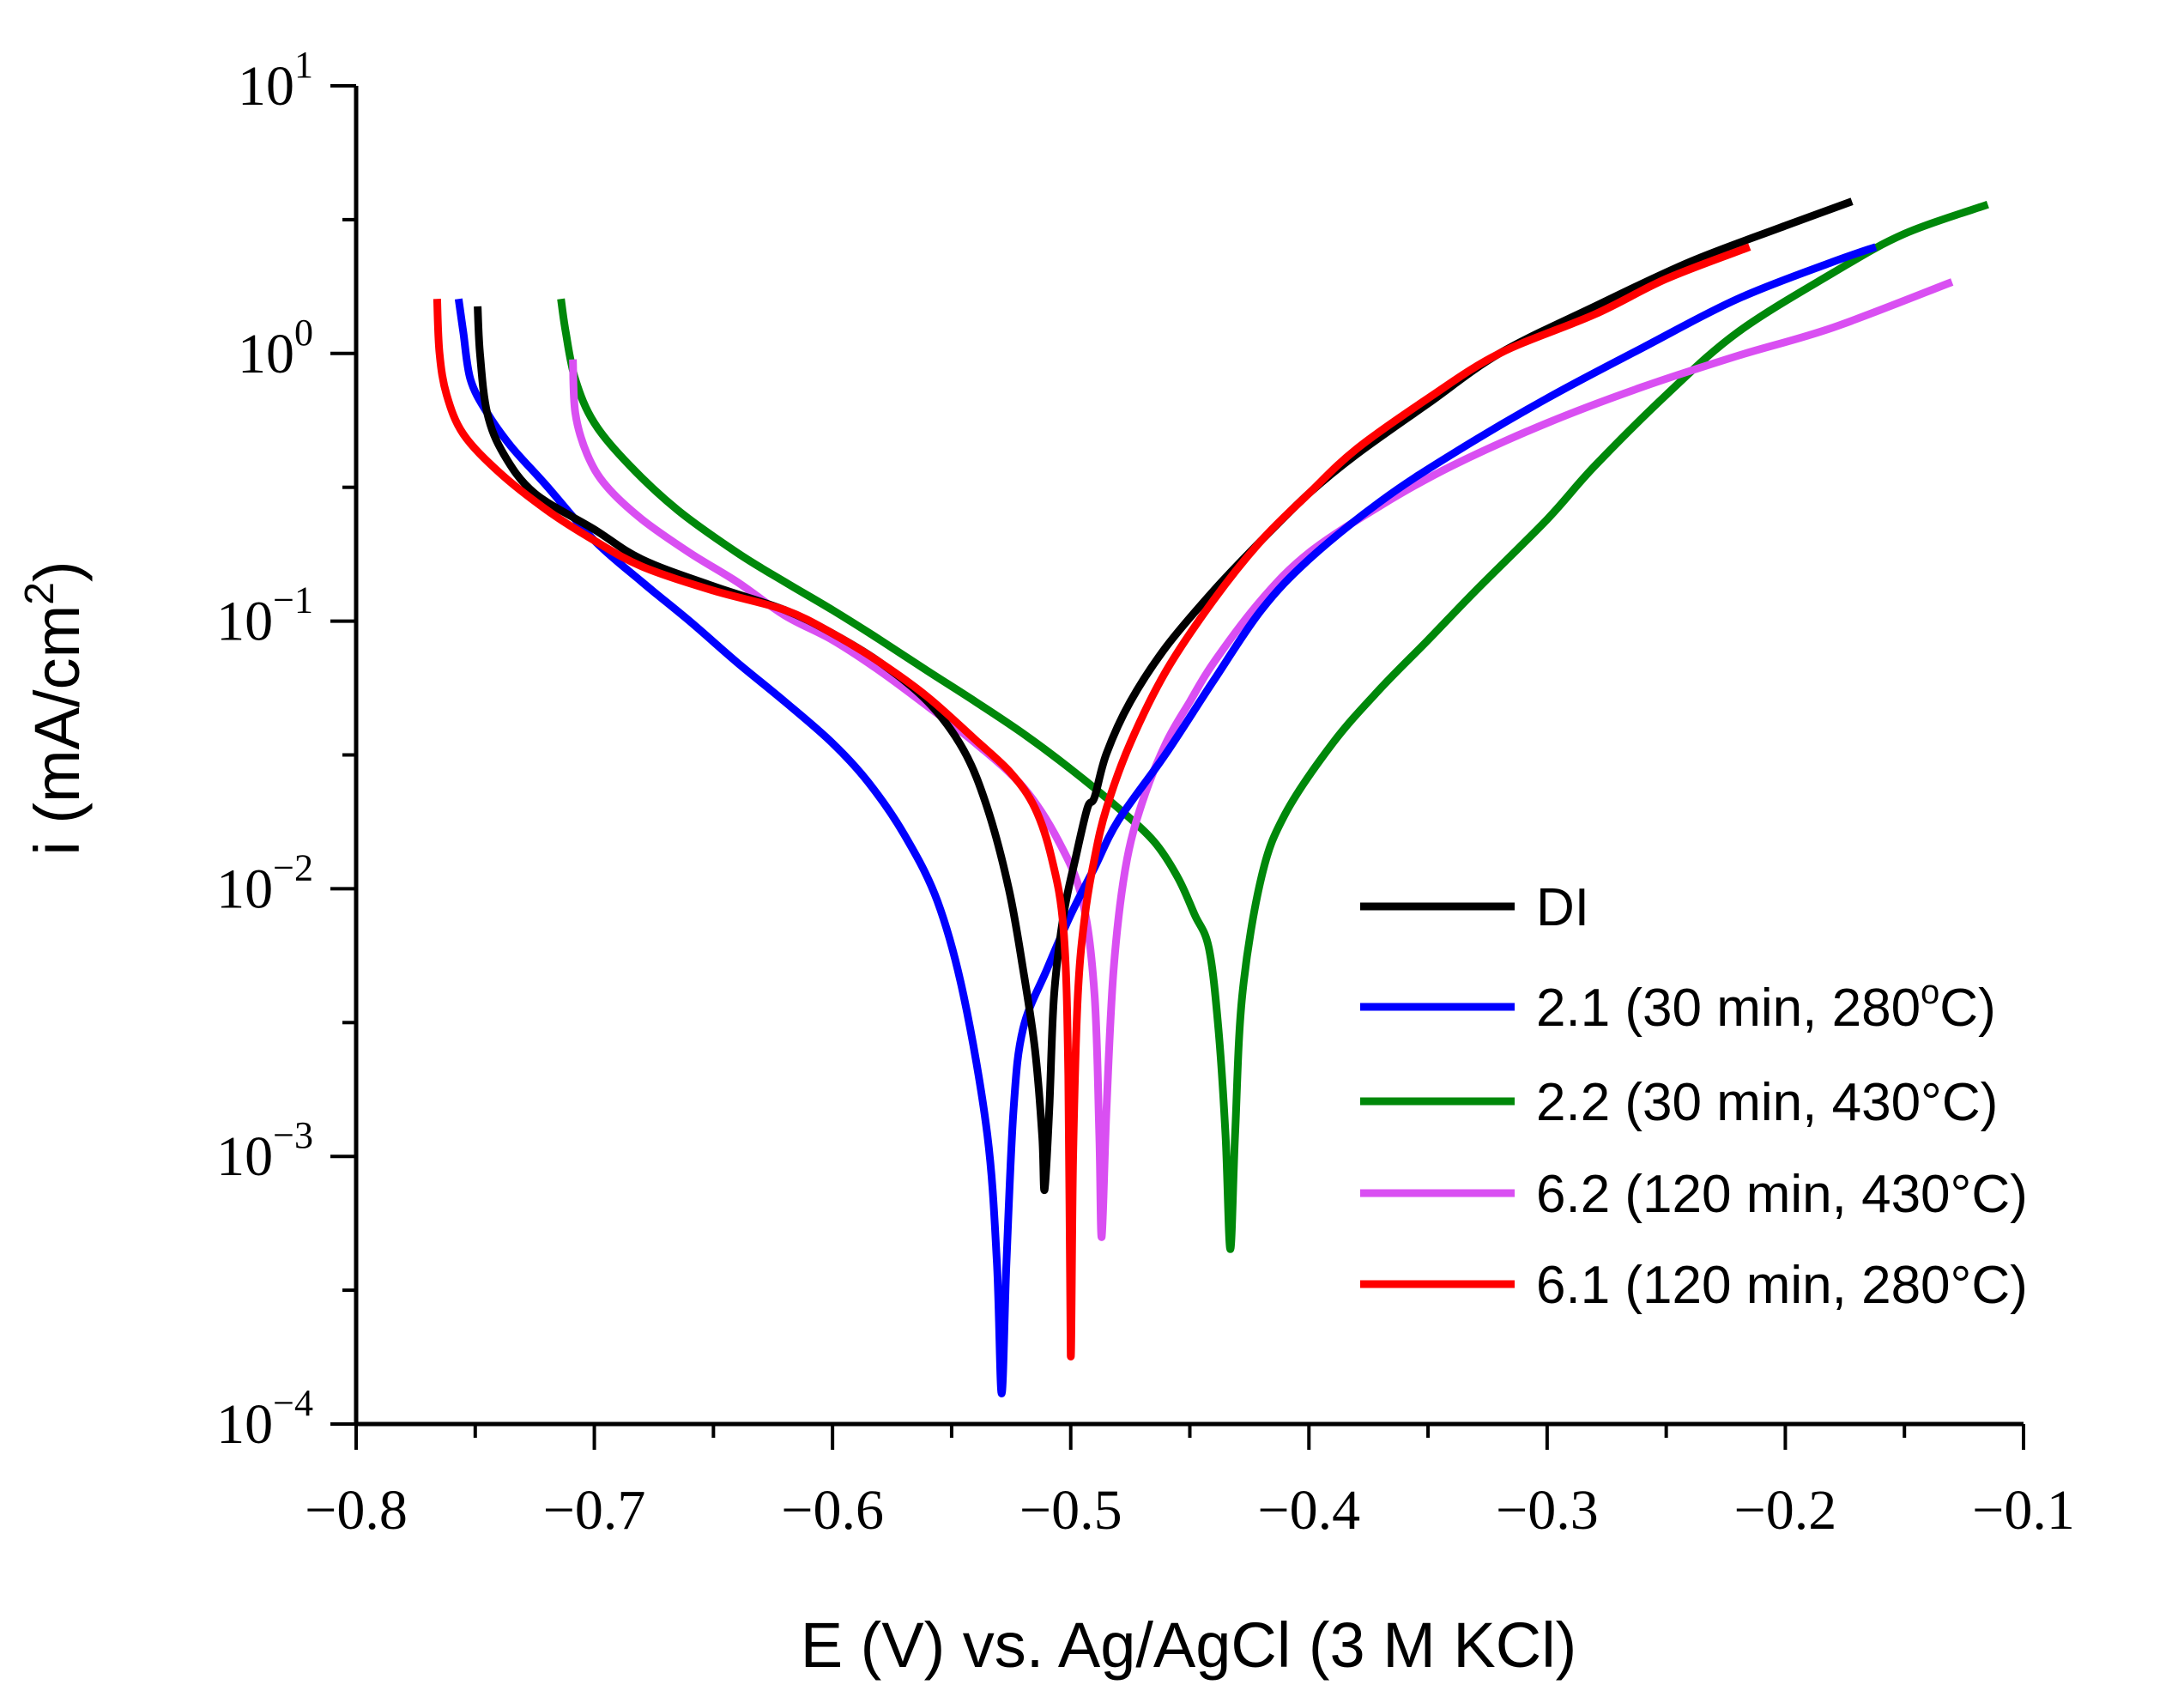 The image size is (2184, 1703). I want to click on y-tick-label: 10⁻¹, so click(265, 616).